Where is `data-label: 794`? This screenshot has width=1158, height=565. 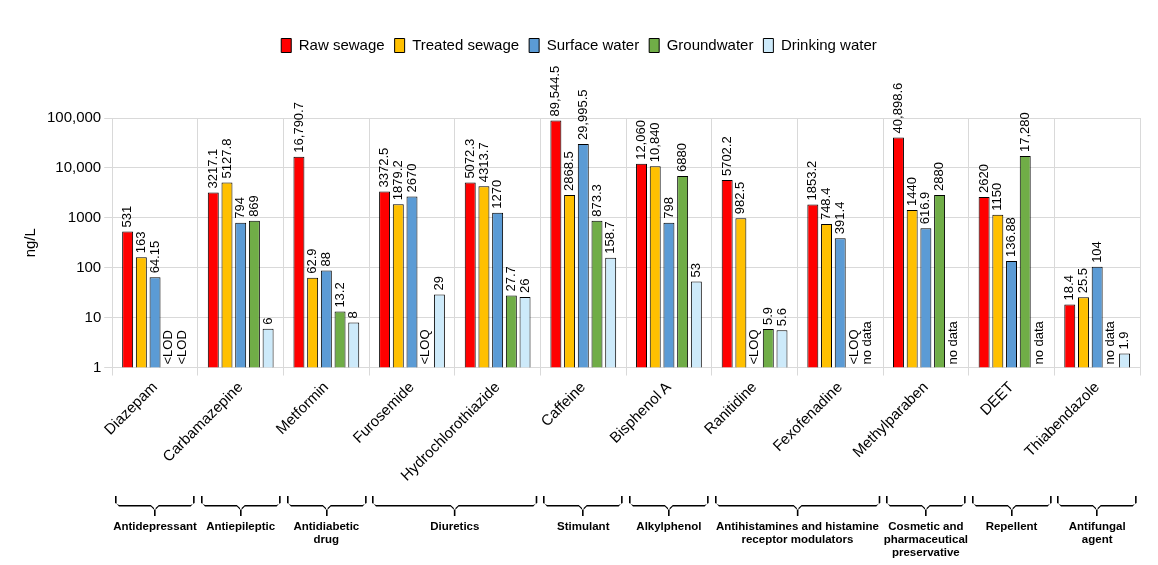
data-label: 794 is located at coordinates (240, 208).